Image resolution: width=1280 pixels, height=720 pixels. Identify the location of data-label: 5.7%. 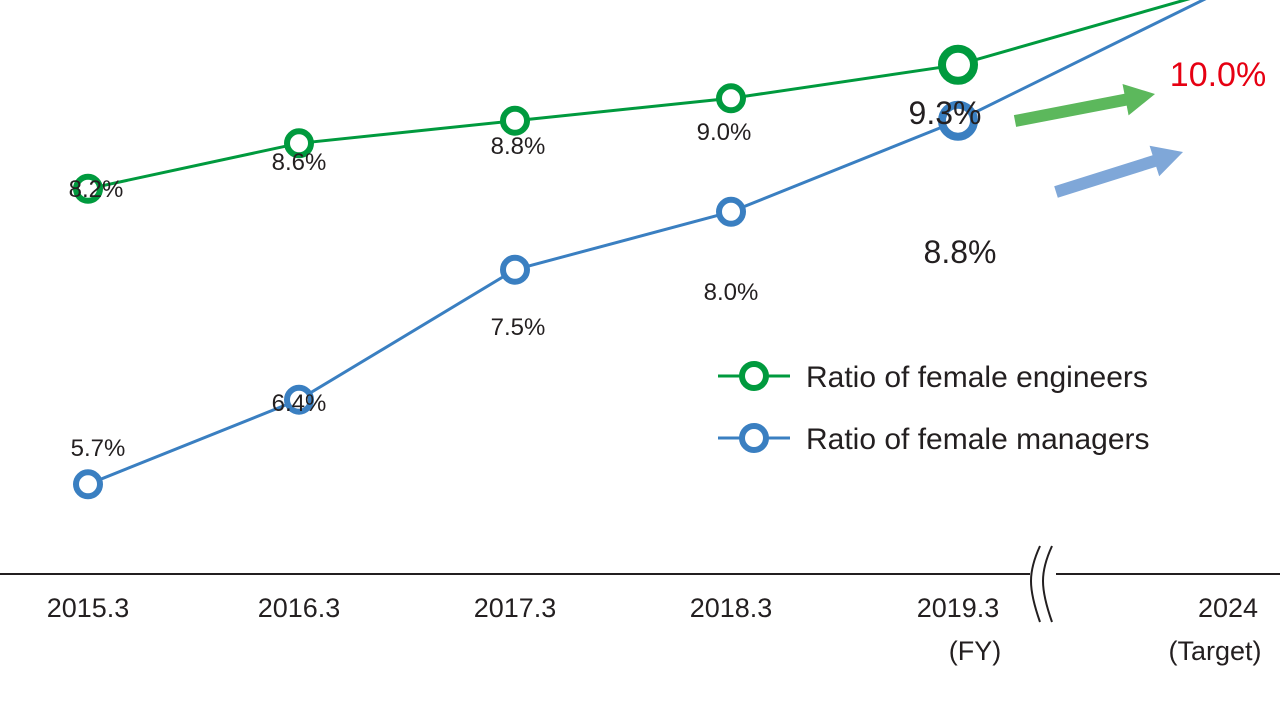
(98, 448).